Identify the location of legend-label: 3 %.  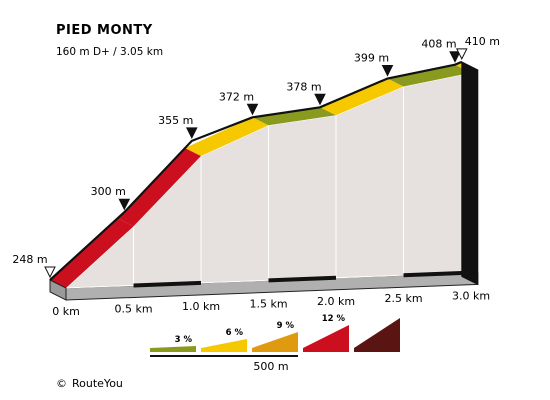
(184, 340).